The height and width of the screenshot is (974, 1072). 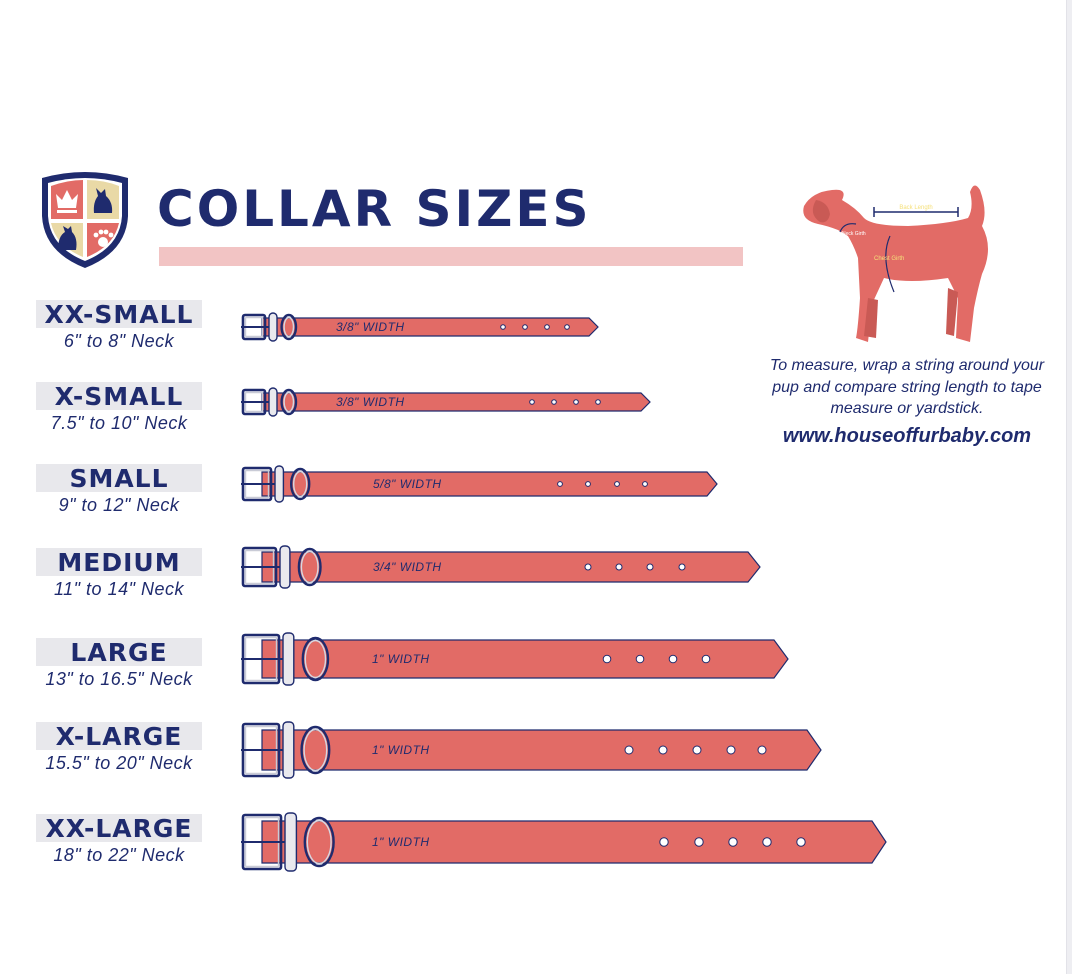 I want to click on neck-range: 9" to 12" Neck, so click(x=119, y=505).